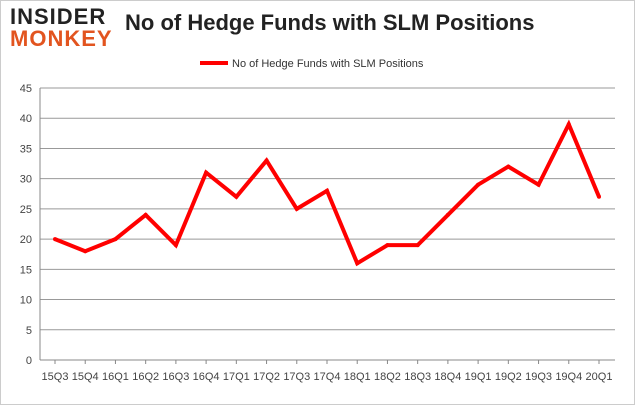 Image resolution: width=635 pixels, height=405 pixels. Describe the element at coordinates (115, 377) in the screenshot. I see `x-tick-label: 16Q1` at that location.